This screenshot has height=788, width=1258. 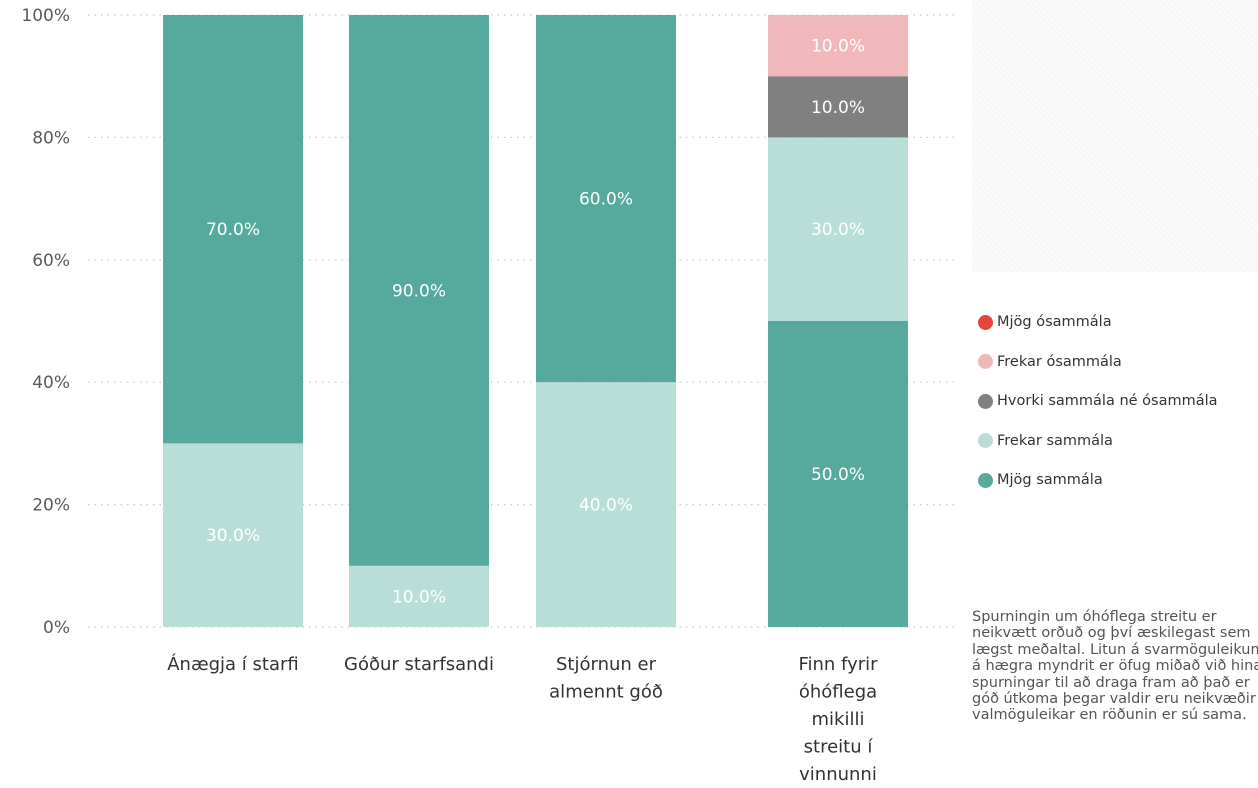 I want to click on legend-item-mjog-sammala: Mjög sammála, so click(x=1118, y=480).